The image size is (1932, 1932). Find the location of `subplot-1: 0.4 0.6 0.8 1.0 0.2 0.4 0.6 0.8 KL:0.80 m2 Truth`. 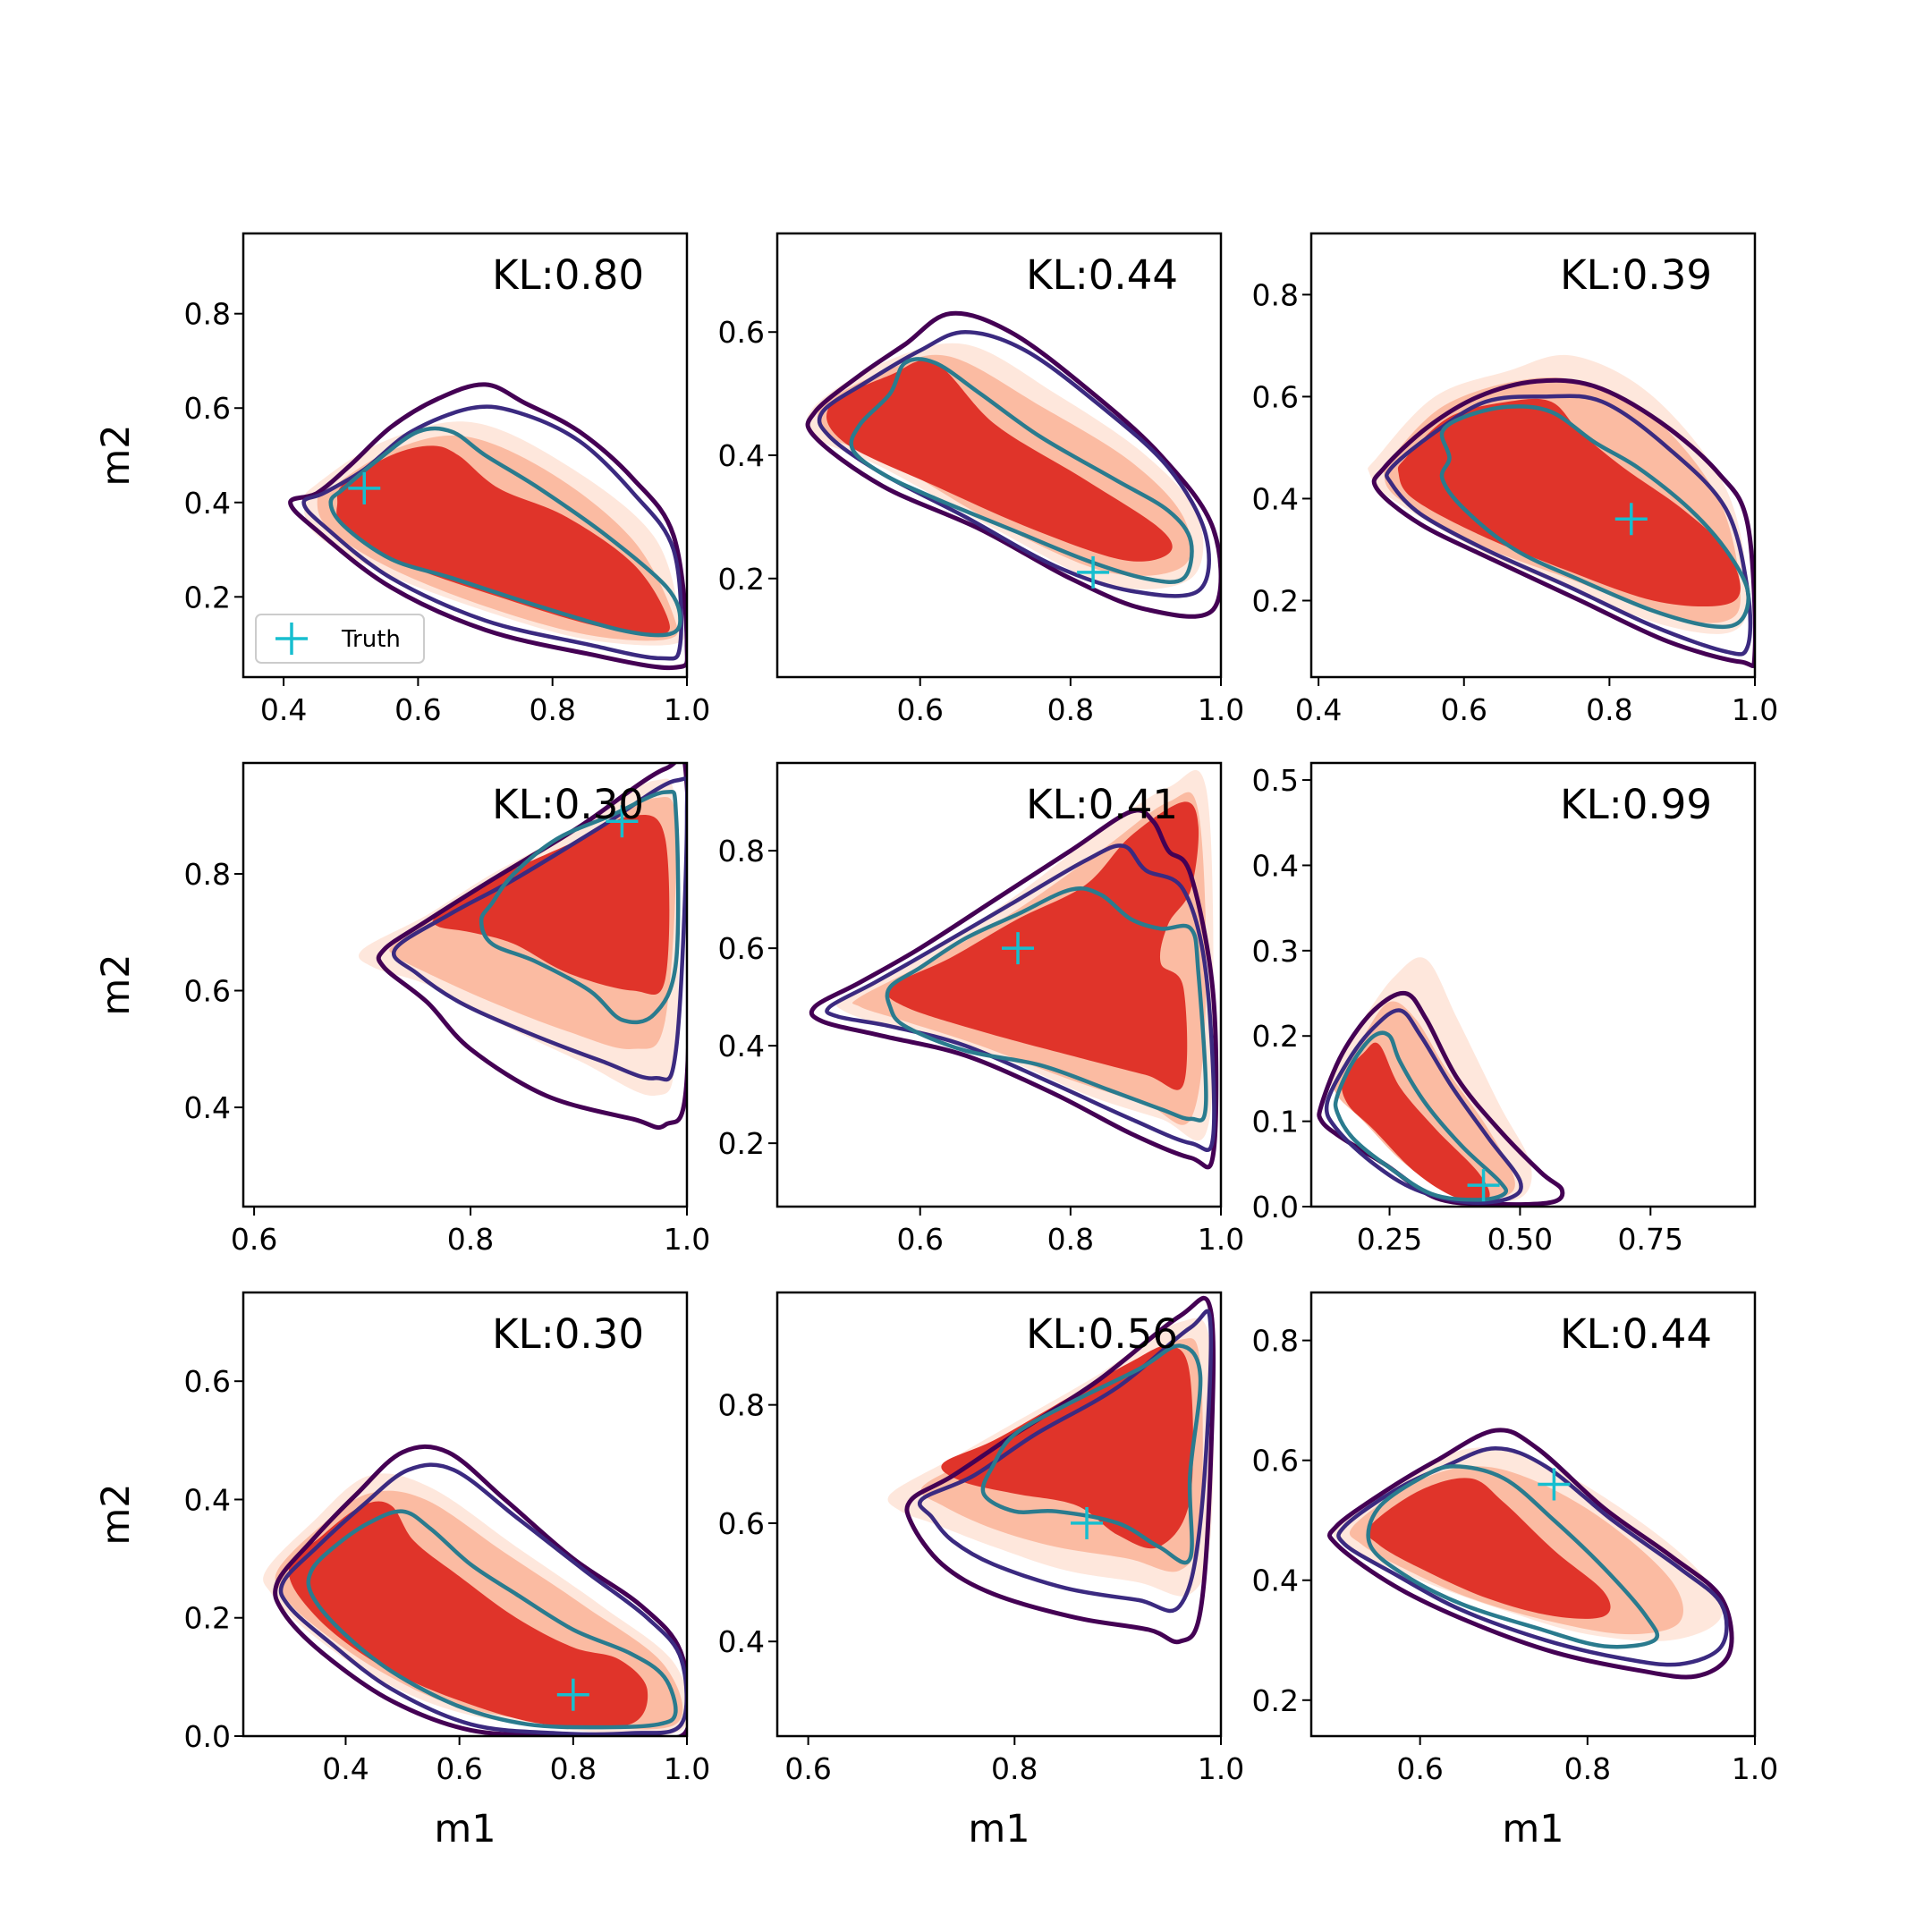

subplot-1: 0.4 0.6 0.8 1.0 0.2 0.4 0.6 0.8 KL:0.80 m2 Truth is located at coordinates (402, 479).